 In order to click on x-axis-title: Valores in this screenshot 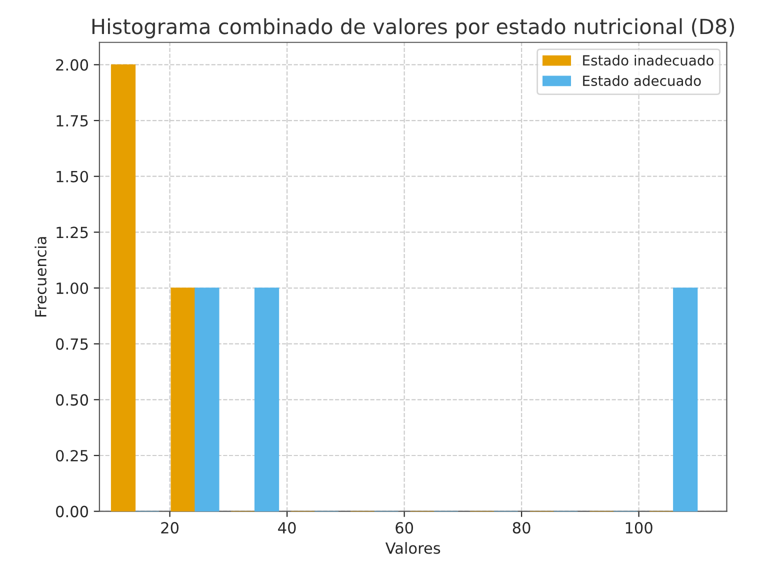, I will do `click(412, 548)`.